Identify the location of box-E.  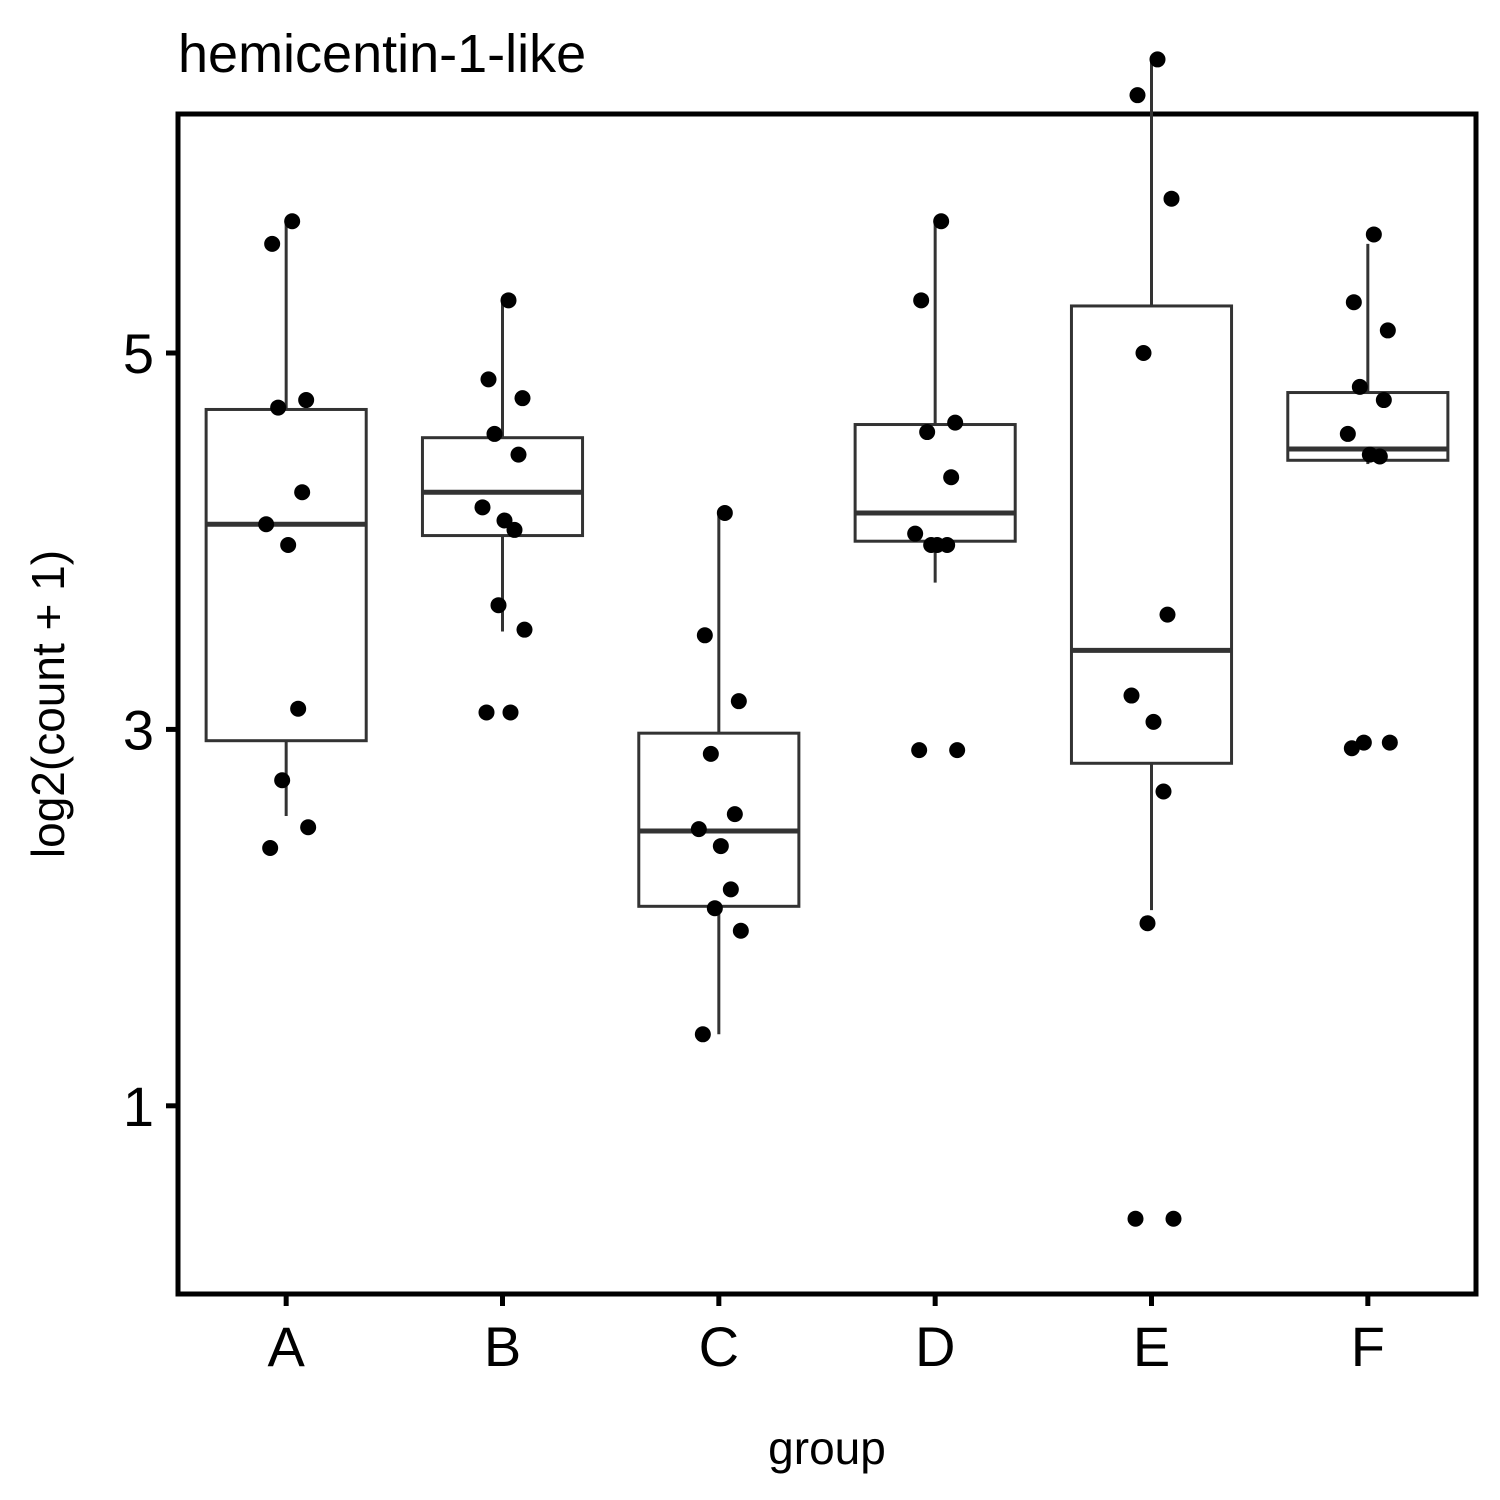
(1151, 485).